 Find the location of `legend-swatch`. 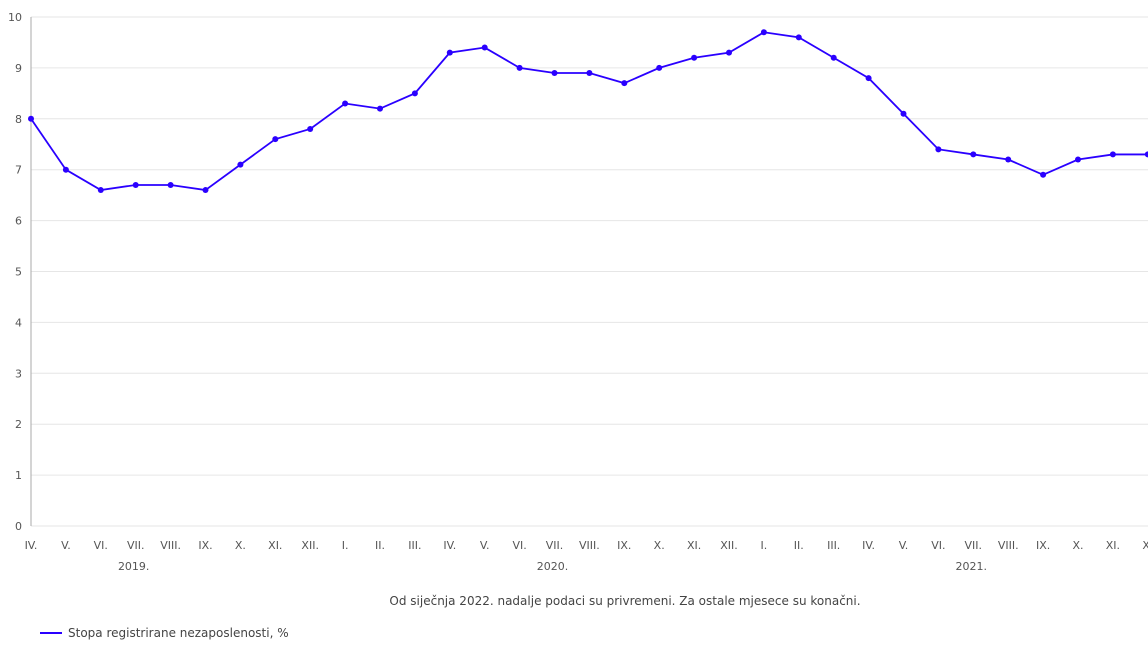

legend-swatch is located at coordinates (51, 633).